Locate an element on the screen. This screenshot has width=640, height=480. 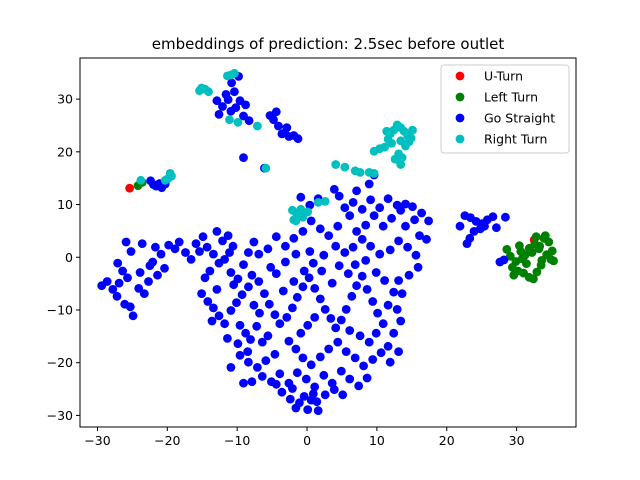
y-axis: −30 −20 −10 0 10 20 30 is located at coordinates (63, 257).